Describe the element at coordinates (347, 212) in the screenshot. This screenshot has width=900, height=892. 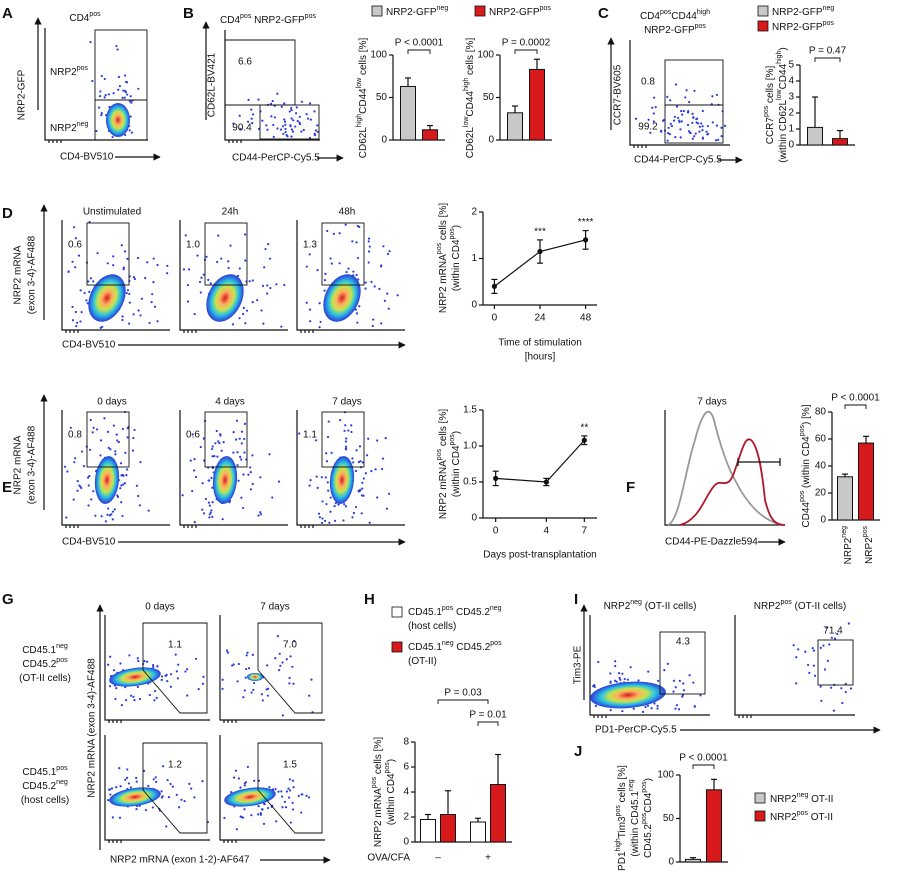
I see `column-title: 48h` at that location.